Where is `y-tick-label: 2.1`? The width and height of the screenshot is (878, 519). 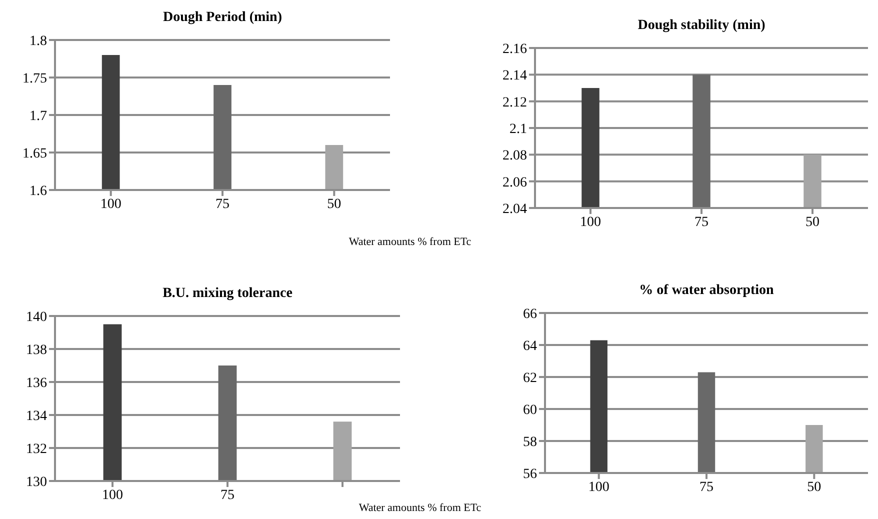
y-tick-label: 2.1 is located at coordinates (518, 129).